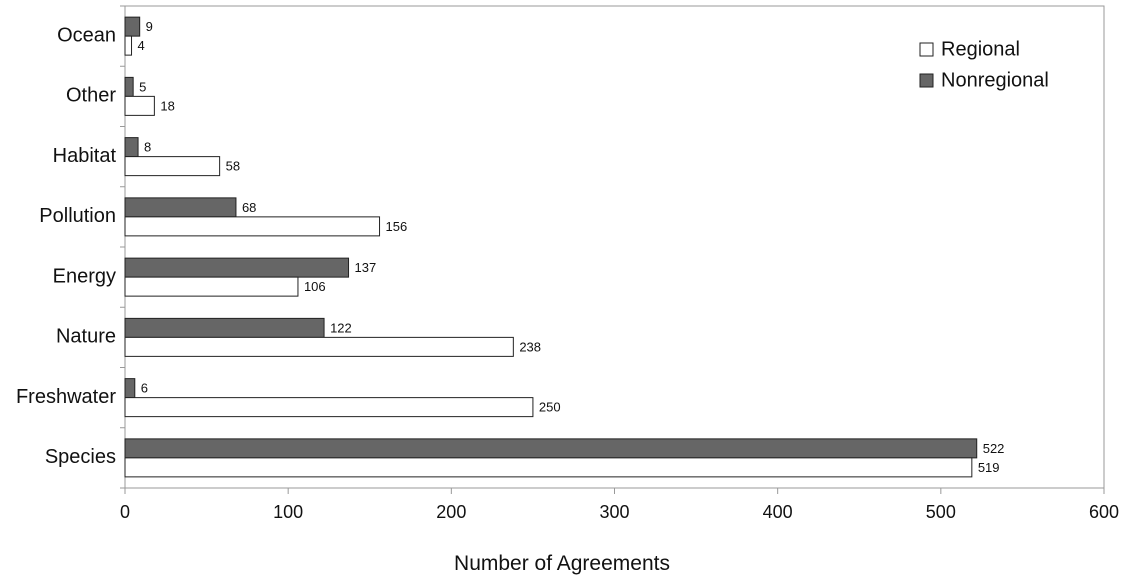 The height and width of the screenshot is (576, 1123). Describe the element at coordinates (288, 512) in the screenshot. I see `x-tick-label: 100` at that location.